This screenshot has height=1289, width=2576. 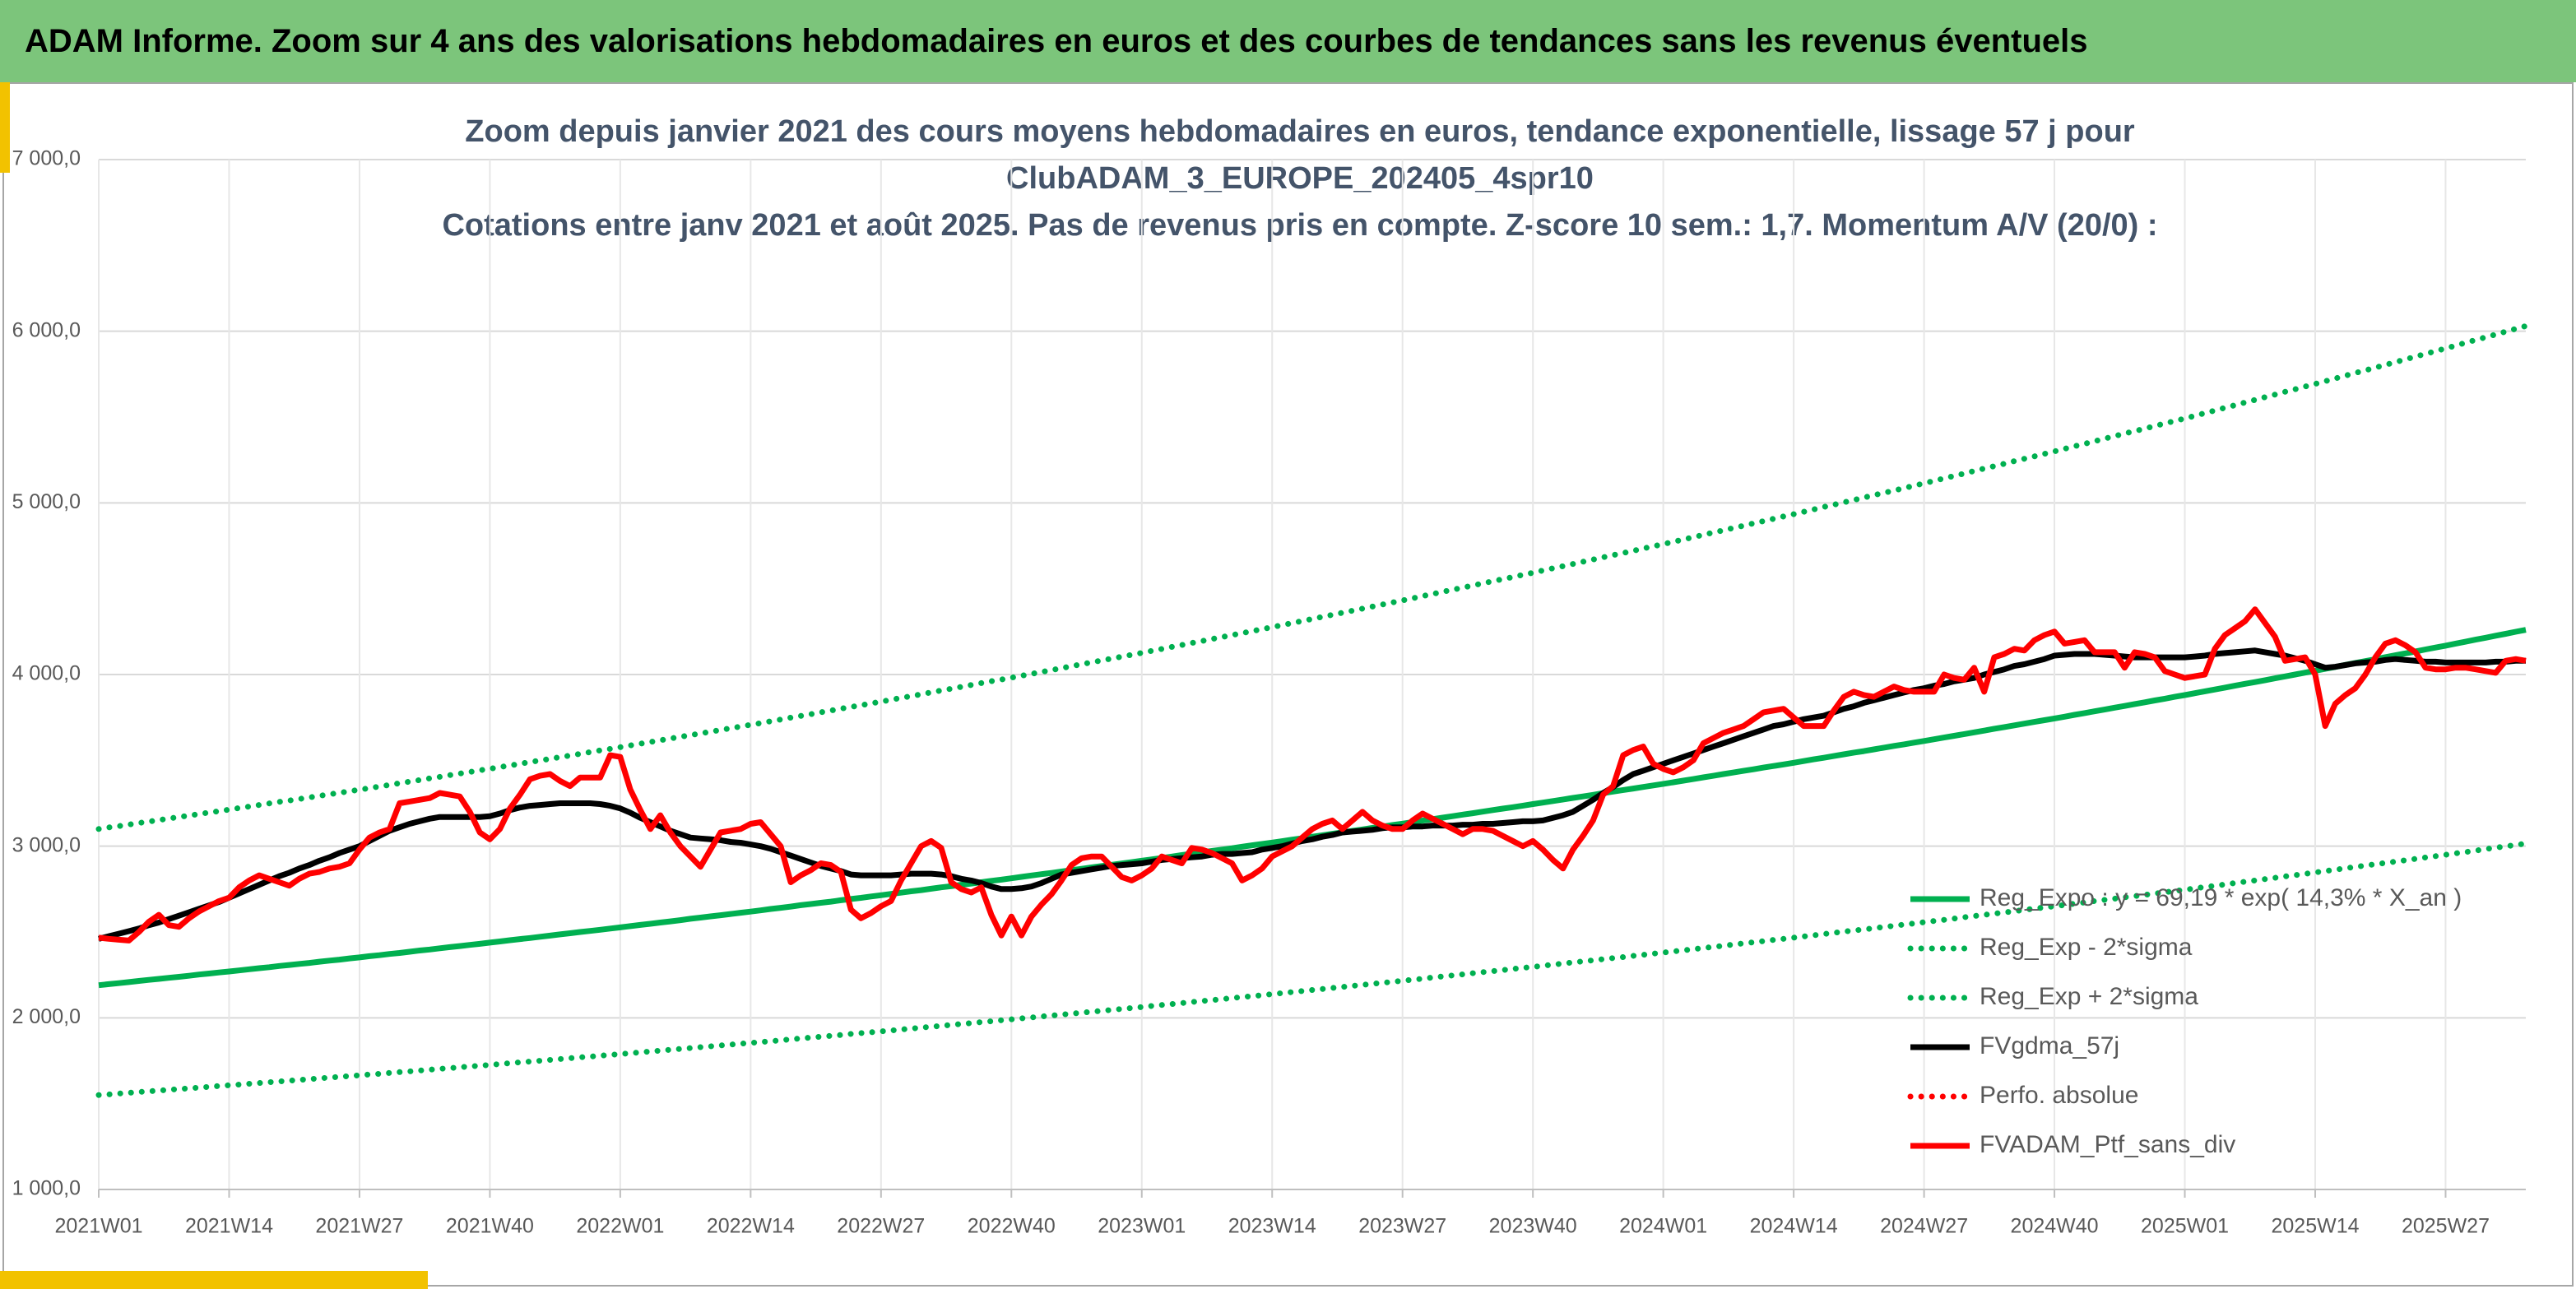 I want to click on x-tick-label: 2023W27, so click(x=1402, y=1226).